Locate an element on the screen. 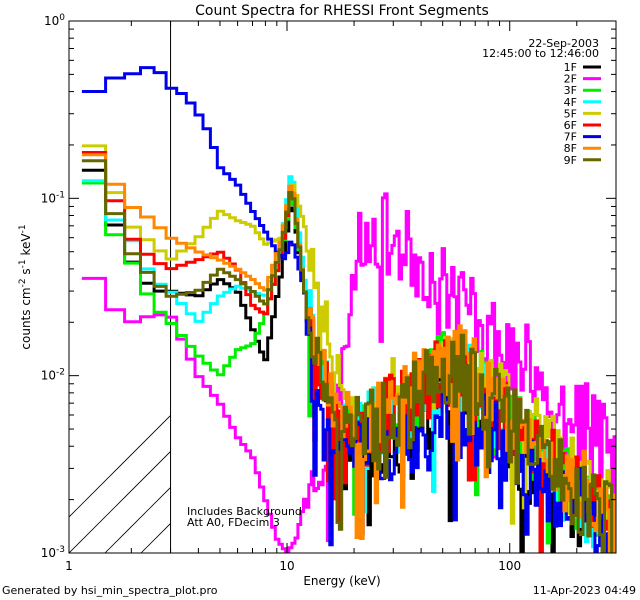 The height and width of the screenshot is (600, 640). y-axis-label-unit-s: s is located at coordinates (26, 273).